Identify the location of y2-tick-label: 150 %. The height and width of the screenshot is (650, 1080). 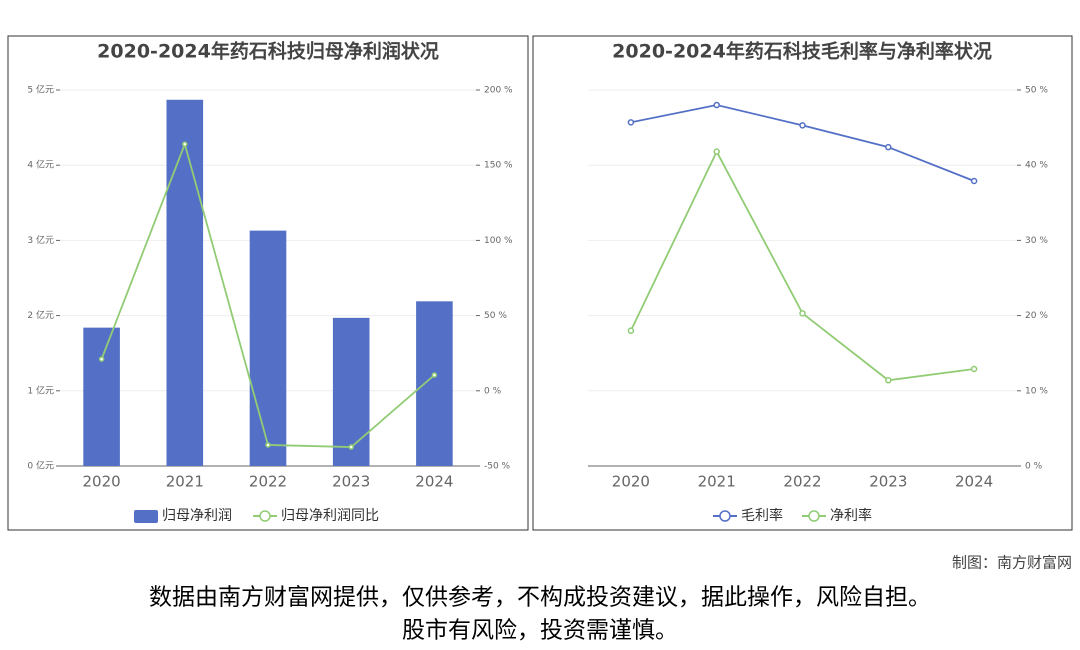
(498, 166).